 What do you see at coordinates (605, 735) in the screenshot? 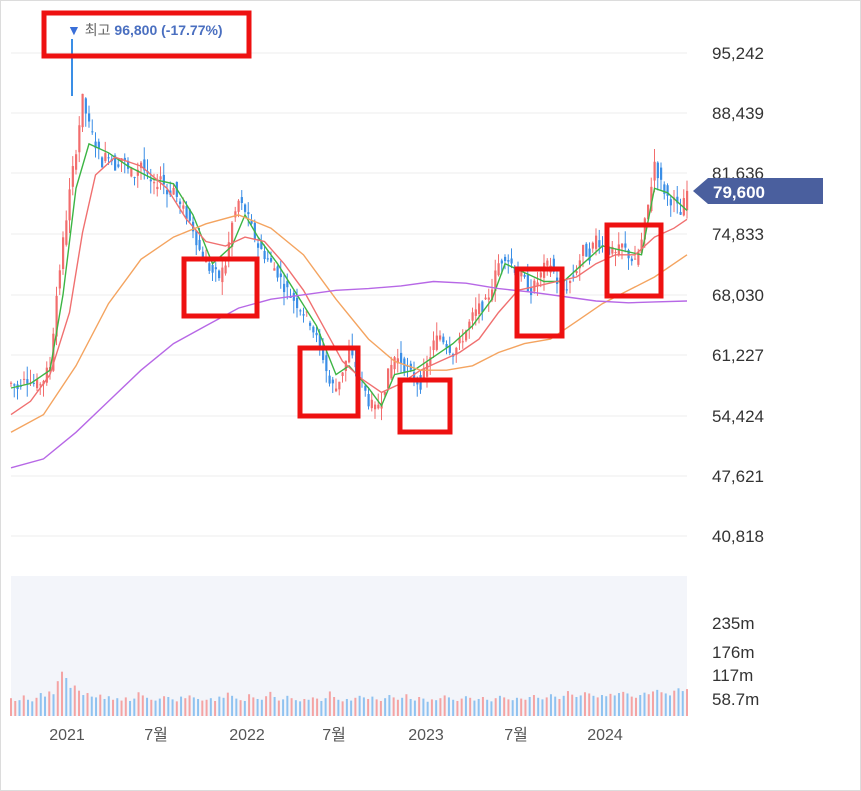
I see `time-tick-label: 2024` at bounding box center [605, 735].